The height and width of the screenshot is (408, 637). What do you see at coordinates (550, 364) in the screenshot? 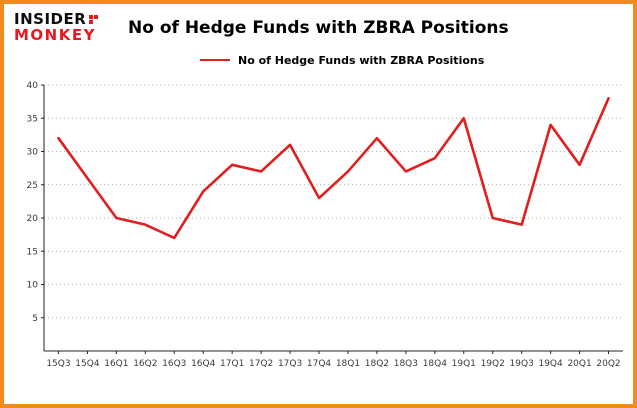
I see `svg-text: 19Q4` at bounding box center [550, 364].